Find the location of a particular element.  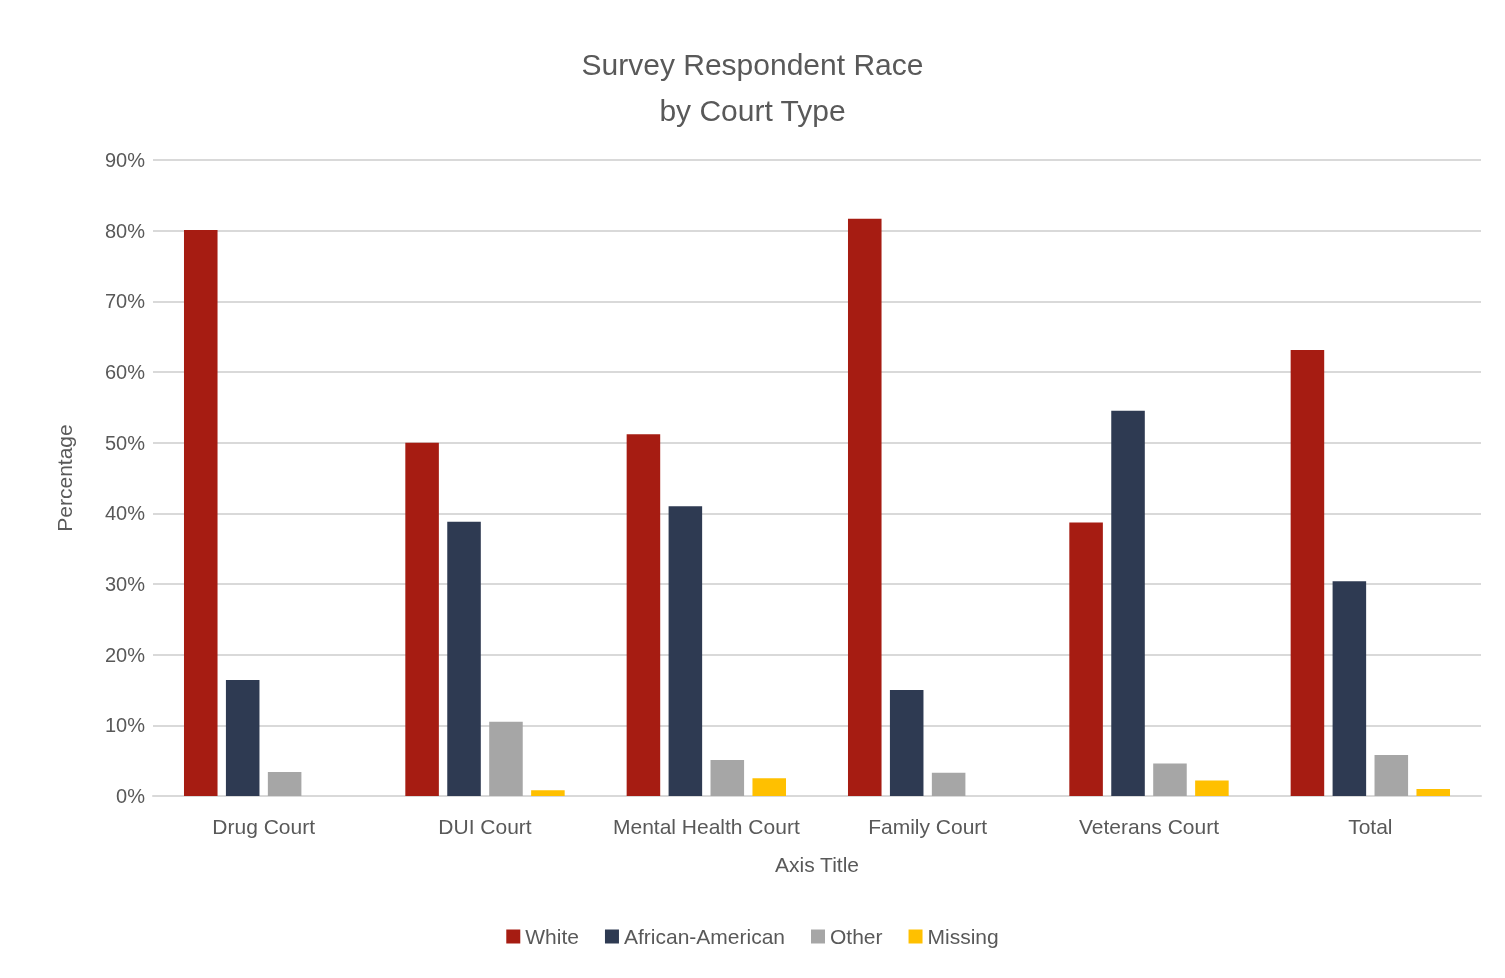

y-tick-label: 0% is located at coordinates (131, 796).